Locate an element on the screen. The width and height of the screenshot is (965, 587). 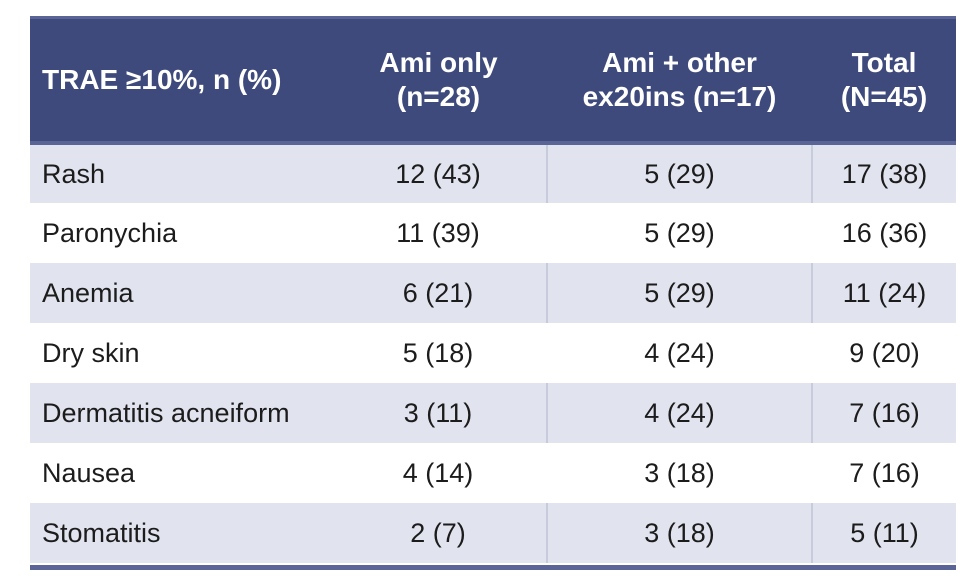
header-label: TRAE ≥10%, n (%) is located at coordinates (162, 79).